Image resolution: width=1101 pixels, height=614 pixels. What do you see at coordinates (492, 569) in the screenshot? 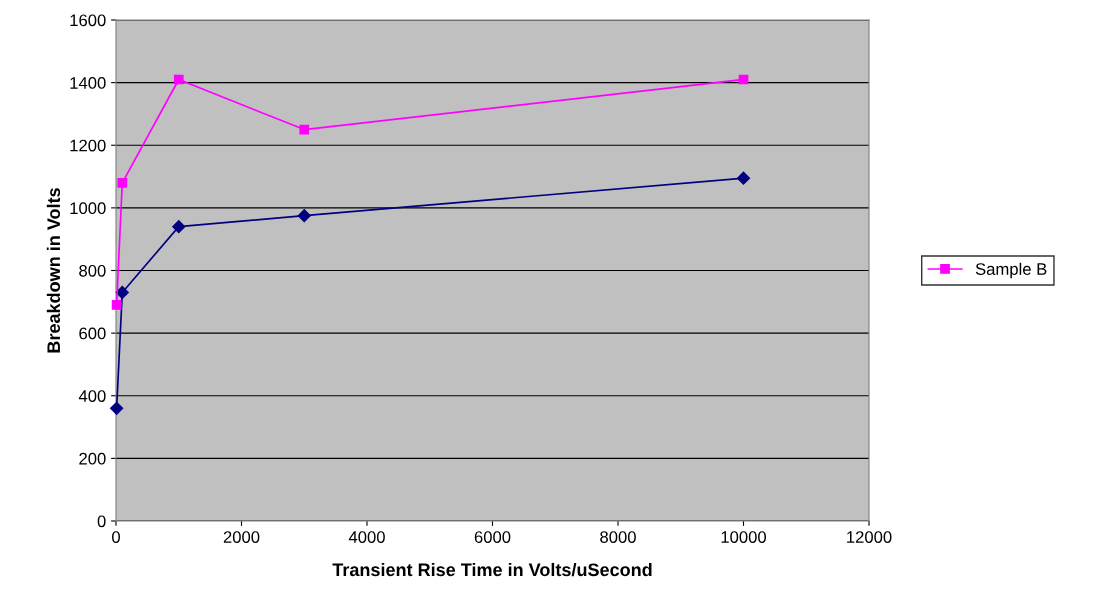
I see `x-axis-title: Transient Rise Time in Volts/uSecond` at bounding box center [492, 569].